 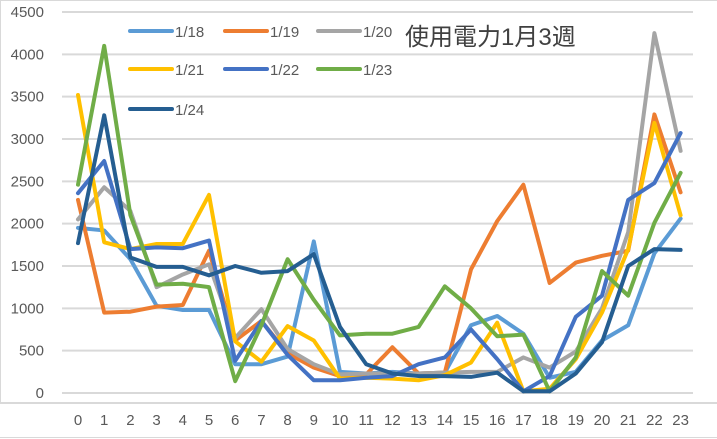 I want to click on y-tick-label: 1000, so click(x=27, y=308).